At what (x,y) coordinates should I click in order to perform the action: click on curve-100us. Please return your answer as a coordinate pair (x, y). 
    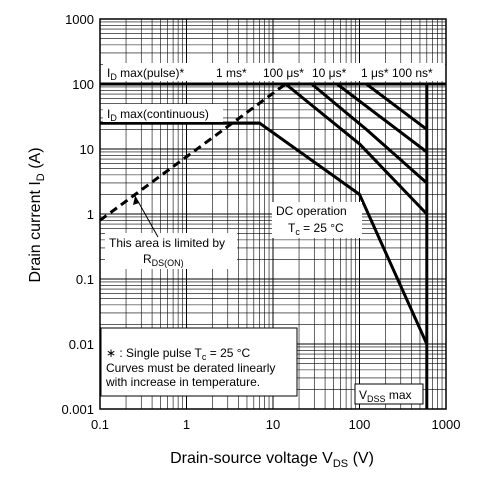
    Looking at the image, I should click on (369, 133).